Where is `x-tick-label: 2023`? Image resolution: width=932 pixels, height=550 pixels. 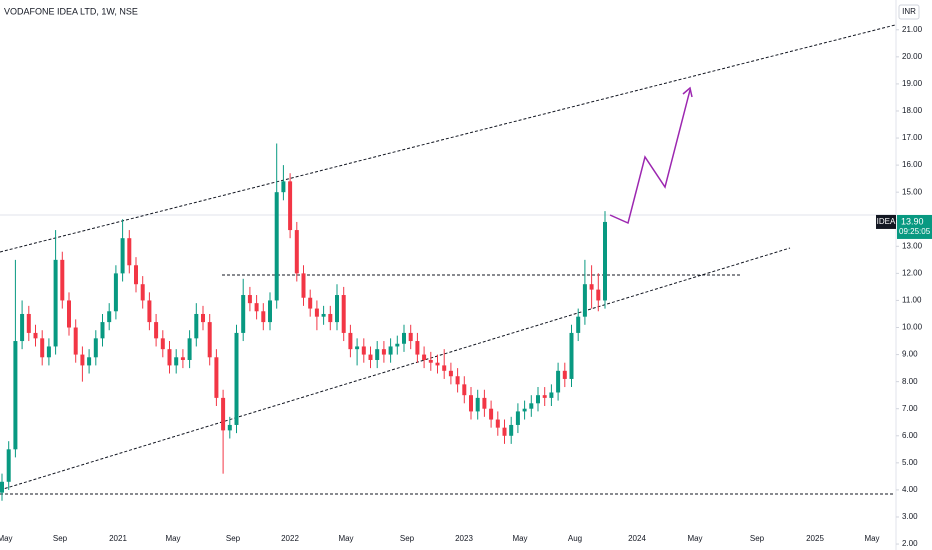
x-tick-label: 2023 is located at coordinates (464, 538).